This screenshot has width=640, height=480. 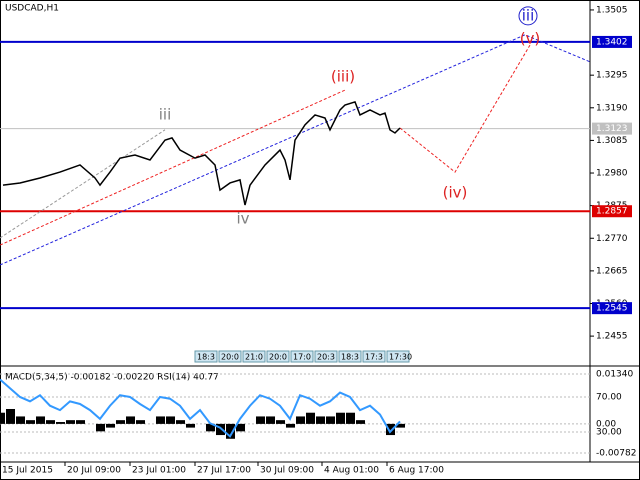 I want to click on level-label: 1.2545, so click(x=612, y=309).